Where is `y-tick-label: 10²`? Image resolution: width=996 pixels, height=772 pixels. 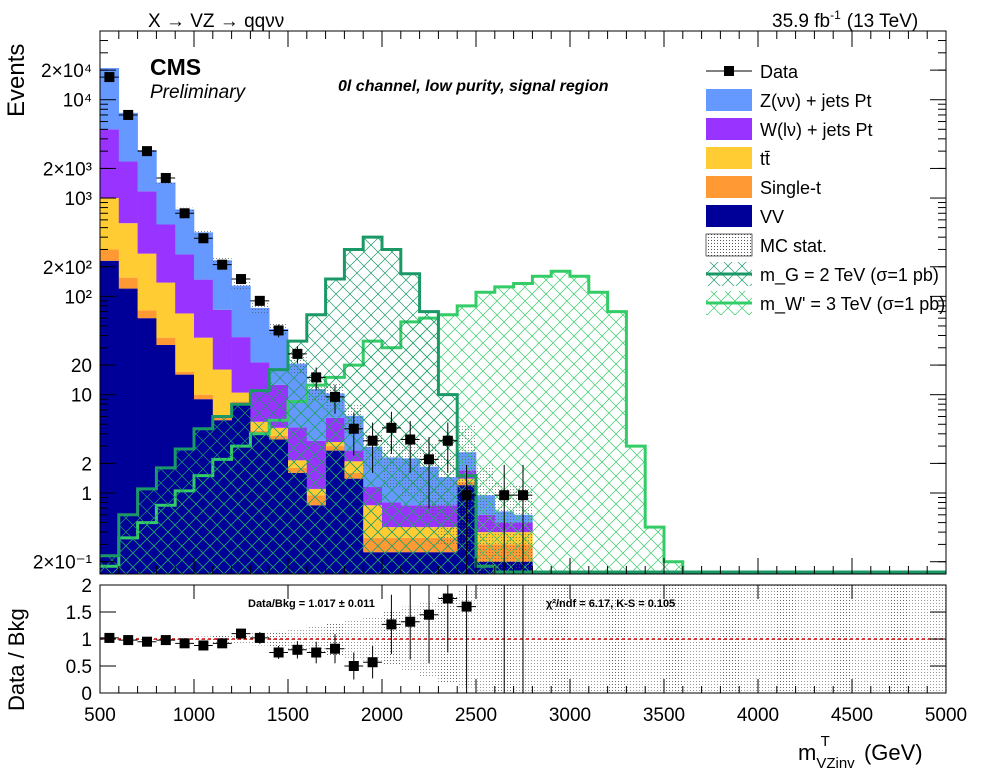 y-tick-label: 10² is located at coordinates (78, 297).